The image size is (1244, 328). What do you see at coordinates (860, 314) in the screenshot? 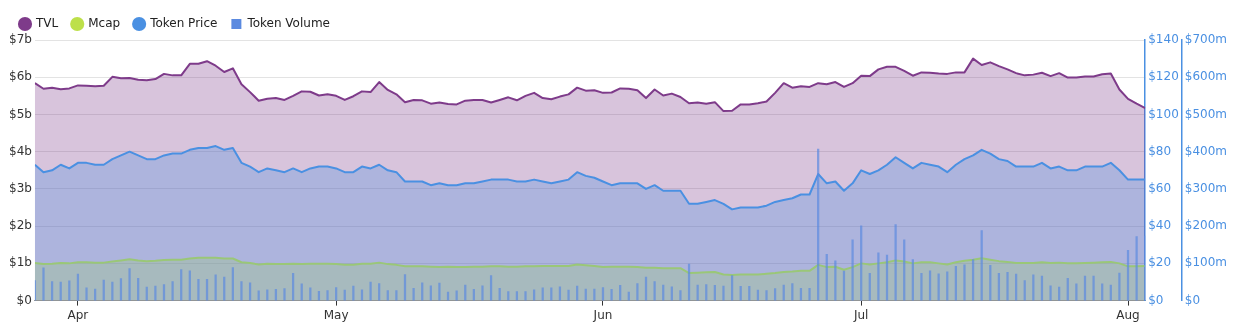
I see `x-tick-label: Jul` at bounding box center [860, 314].